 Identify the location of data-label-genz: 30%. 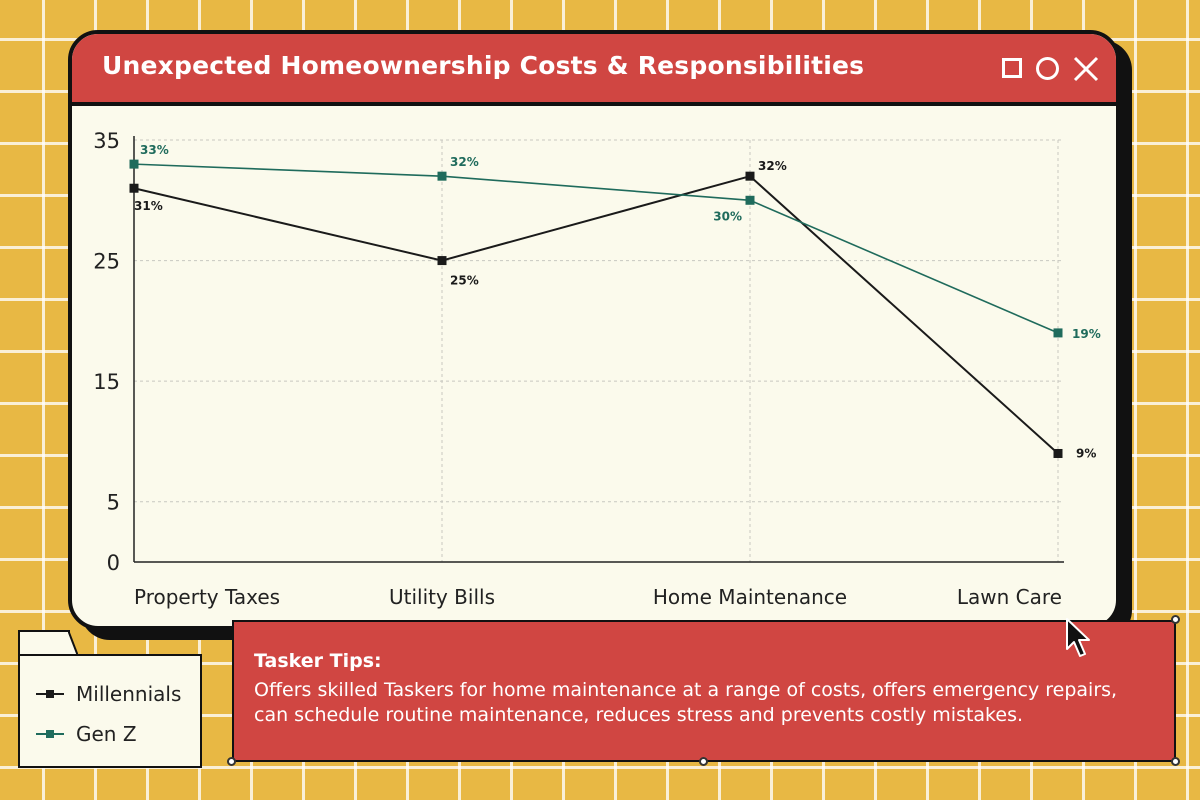
(727, 216).